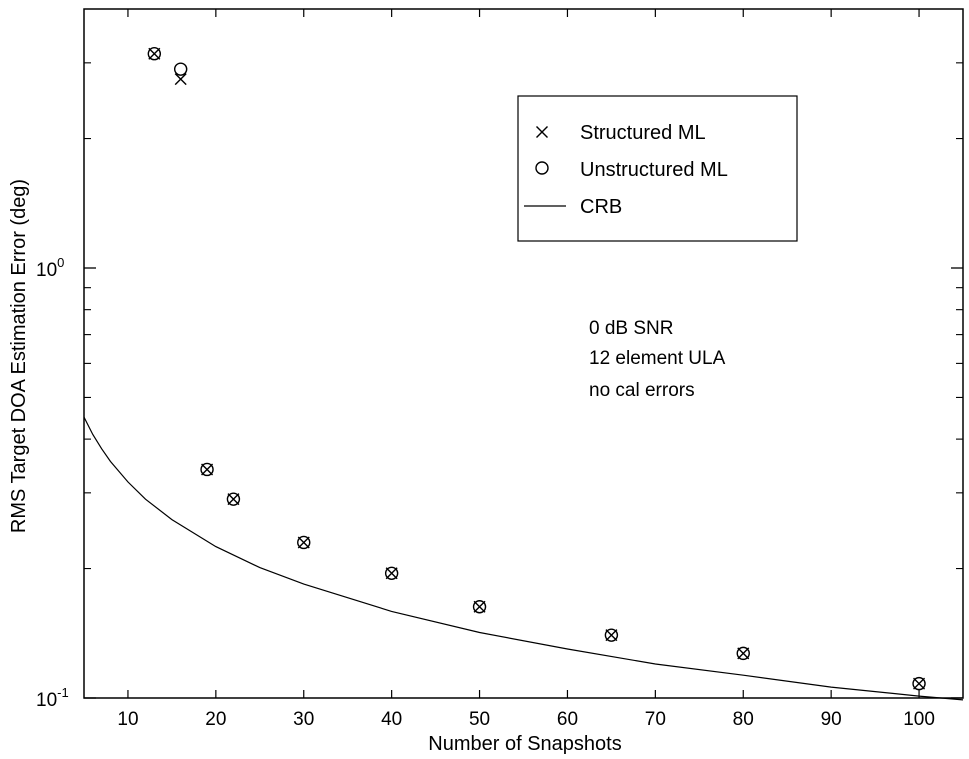 The image size is (969, 759). Describe the element at coordinates (631, 328) in the screenshot. I see `annotation-snr: 0 dB SNR` at that location.